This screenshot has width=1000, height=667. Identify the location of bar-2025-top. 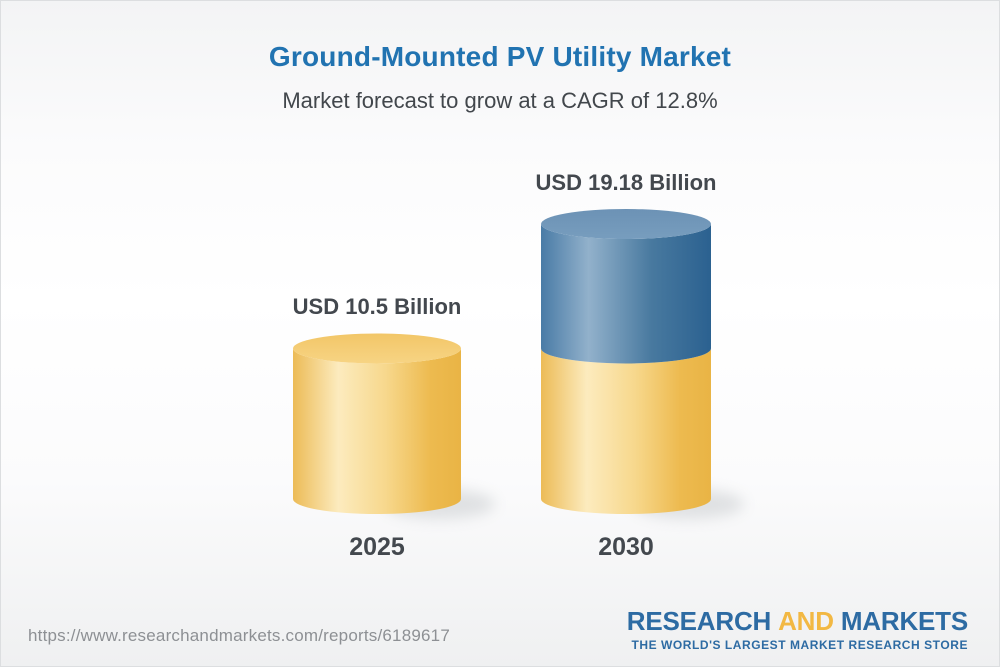
(377, 348).